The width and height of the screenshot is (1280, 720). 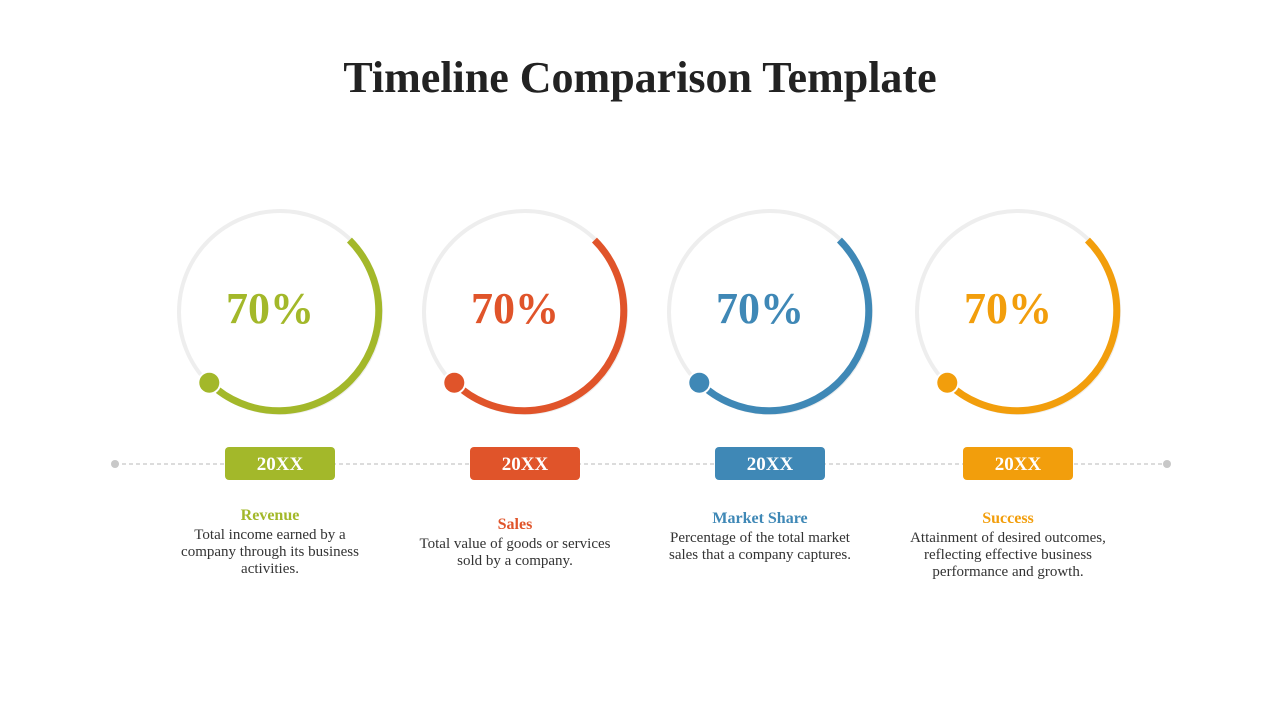 I want to click on slide-title: Timeline Comparison Template, so click(x=640, y=77).